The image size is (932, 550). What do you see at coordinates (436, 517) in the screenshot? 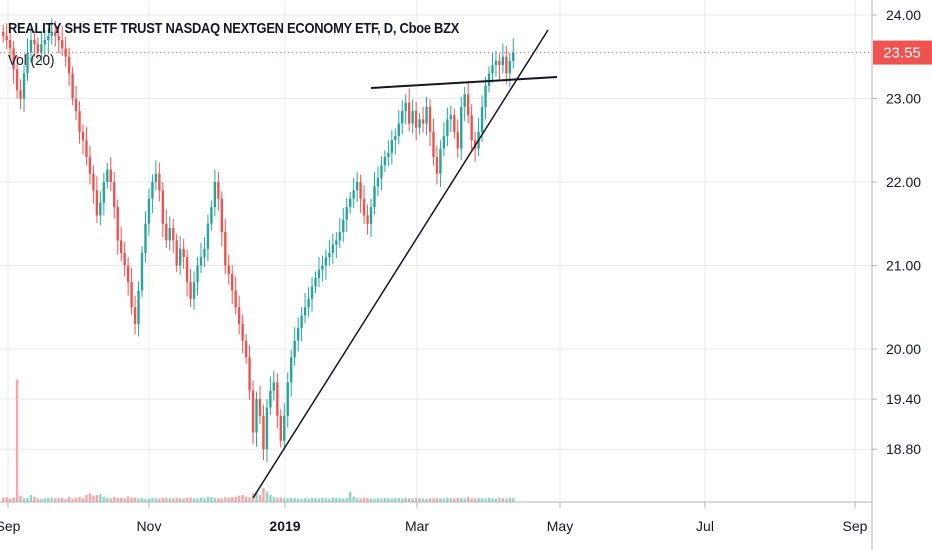
I see `time-axis: Sep Nov 2019 Mar May Jul Sep` at bounding box center [436, 517].